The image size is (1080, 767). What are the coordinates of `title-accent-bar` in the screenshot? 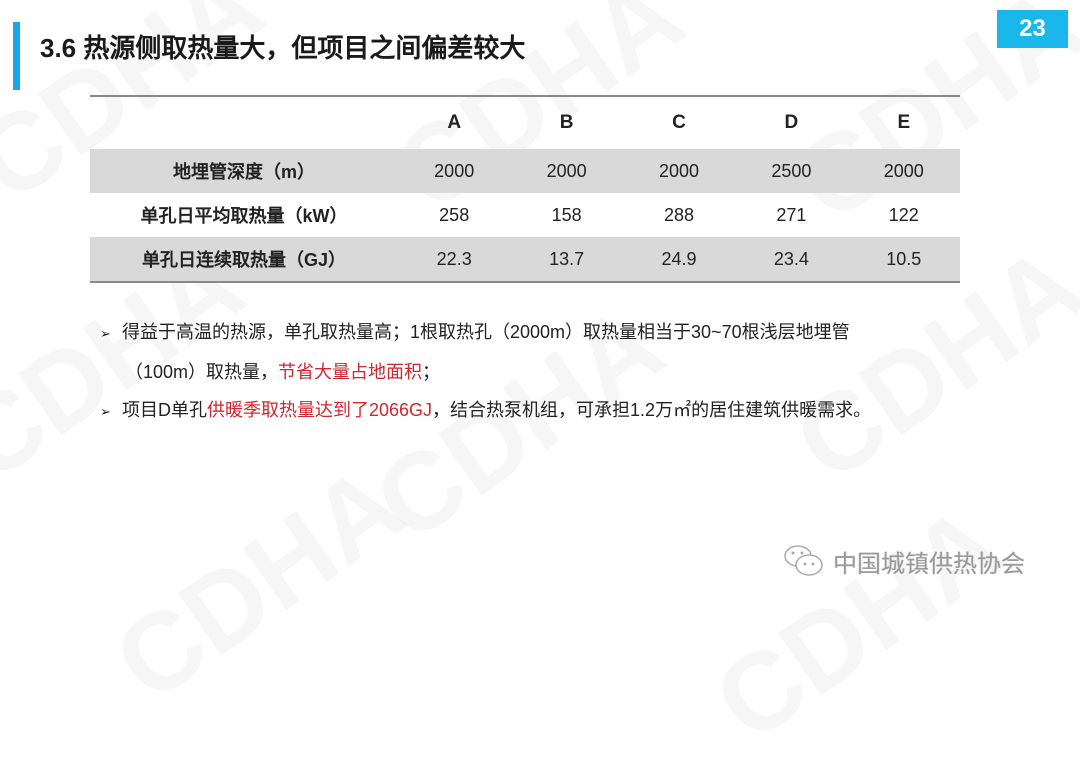 It's located at (16, 56).